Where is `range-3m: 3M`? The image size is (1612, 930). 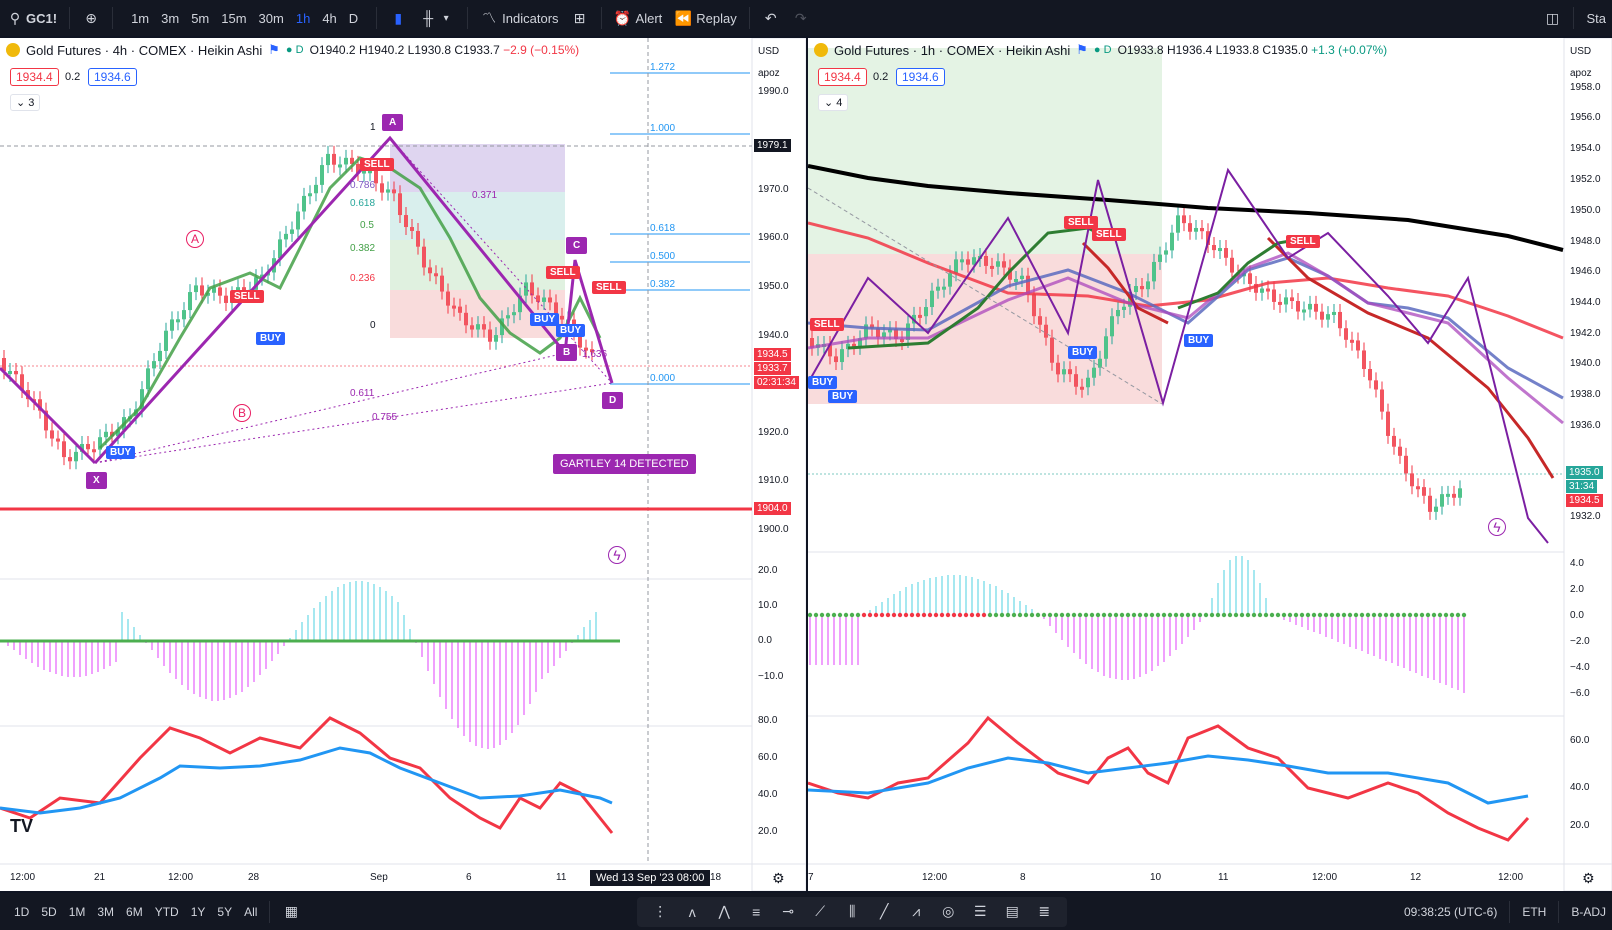 range-3m: 3M is located at coordinates (106, 911).